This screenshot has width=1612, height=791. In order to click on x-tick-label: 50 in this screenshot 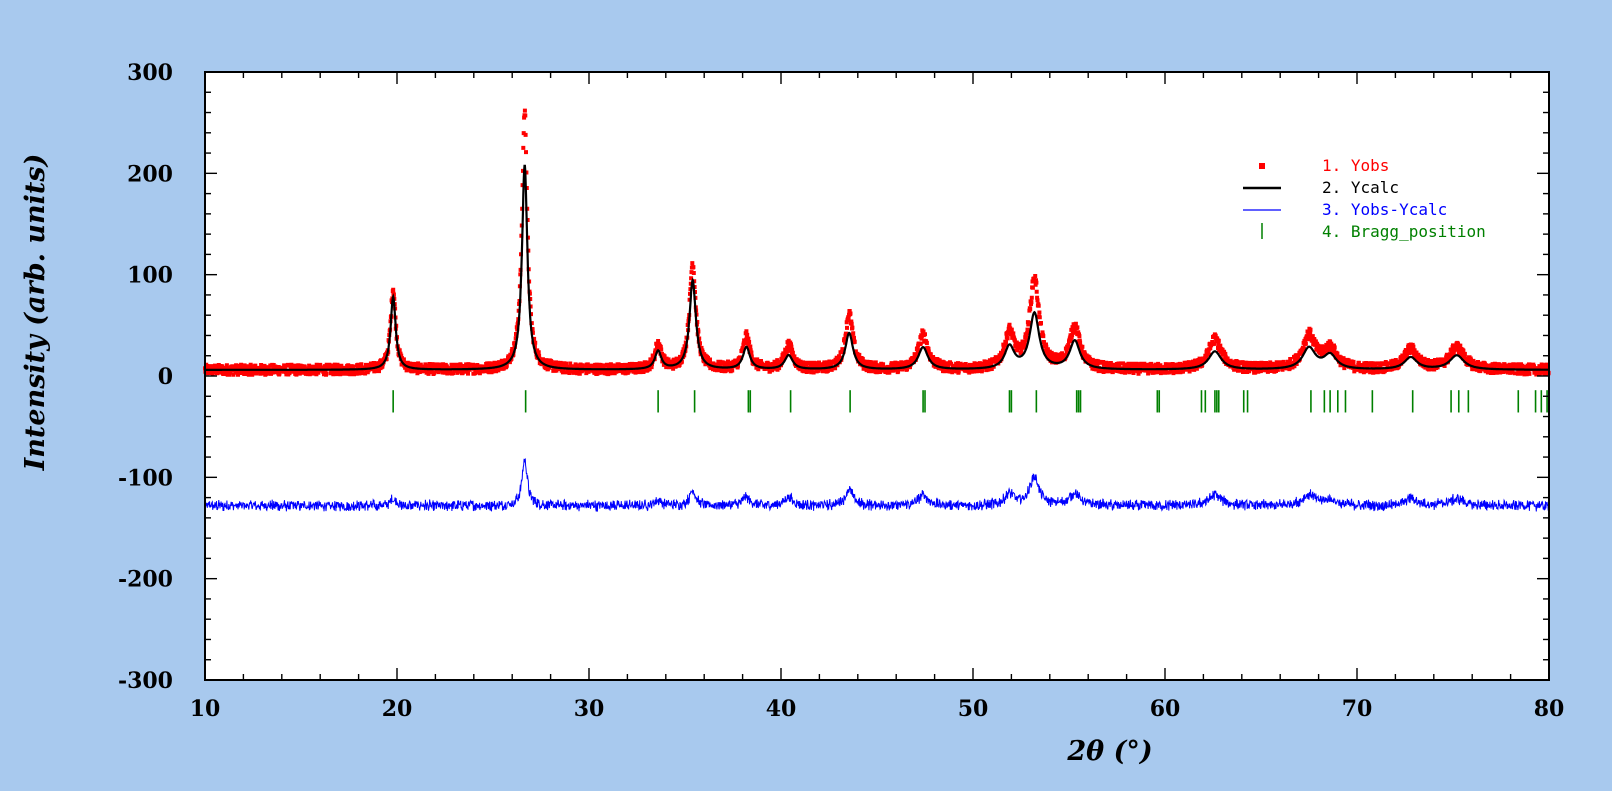, I will do `click(973, 709)`.